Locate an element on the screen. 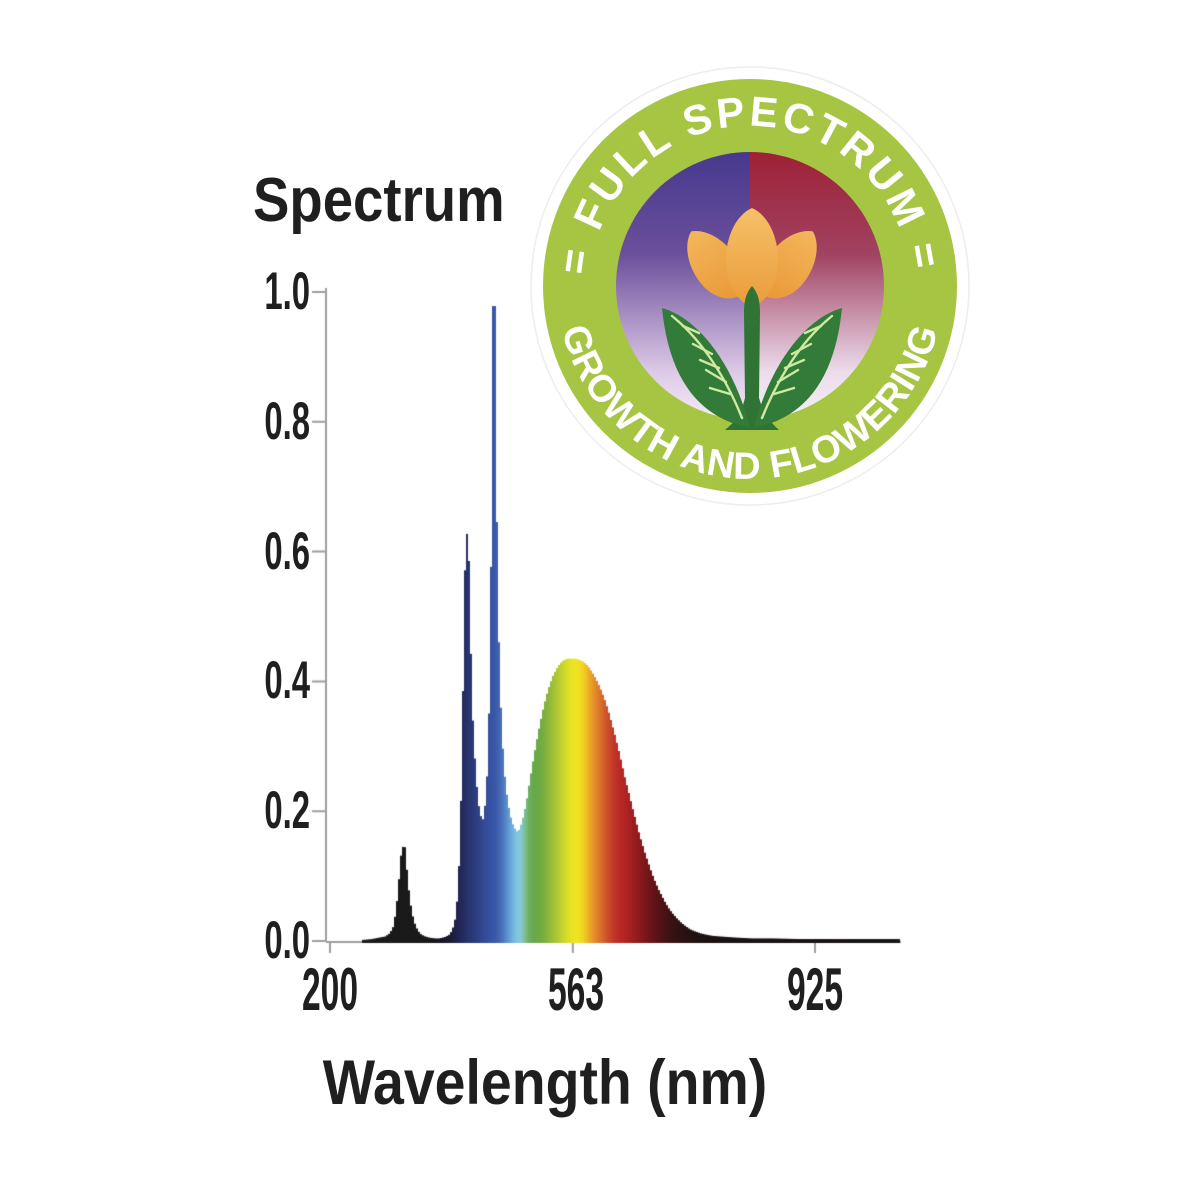  flower-stem is located at coordinates (752, 358).